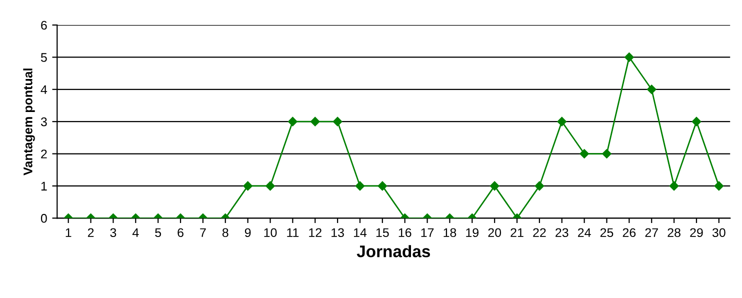  What do you see at coordinates (44, 89) in the screenshot?
I see `y-tick-label: 4` at bounding box center [44, 89].